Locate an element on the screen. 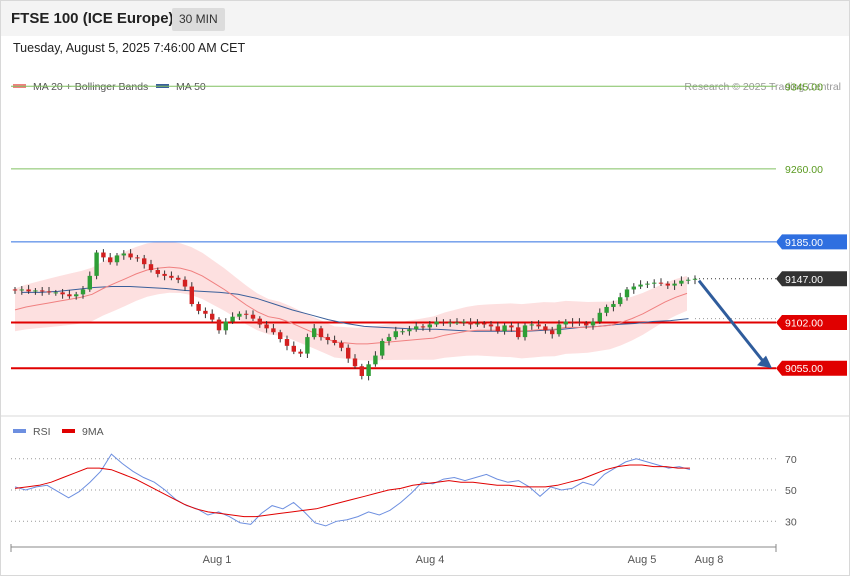  level-label-support: 9055.00 is located at coordinates (804, 369).